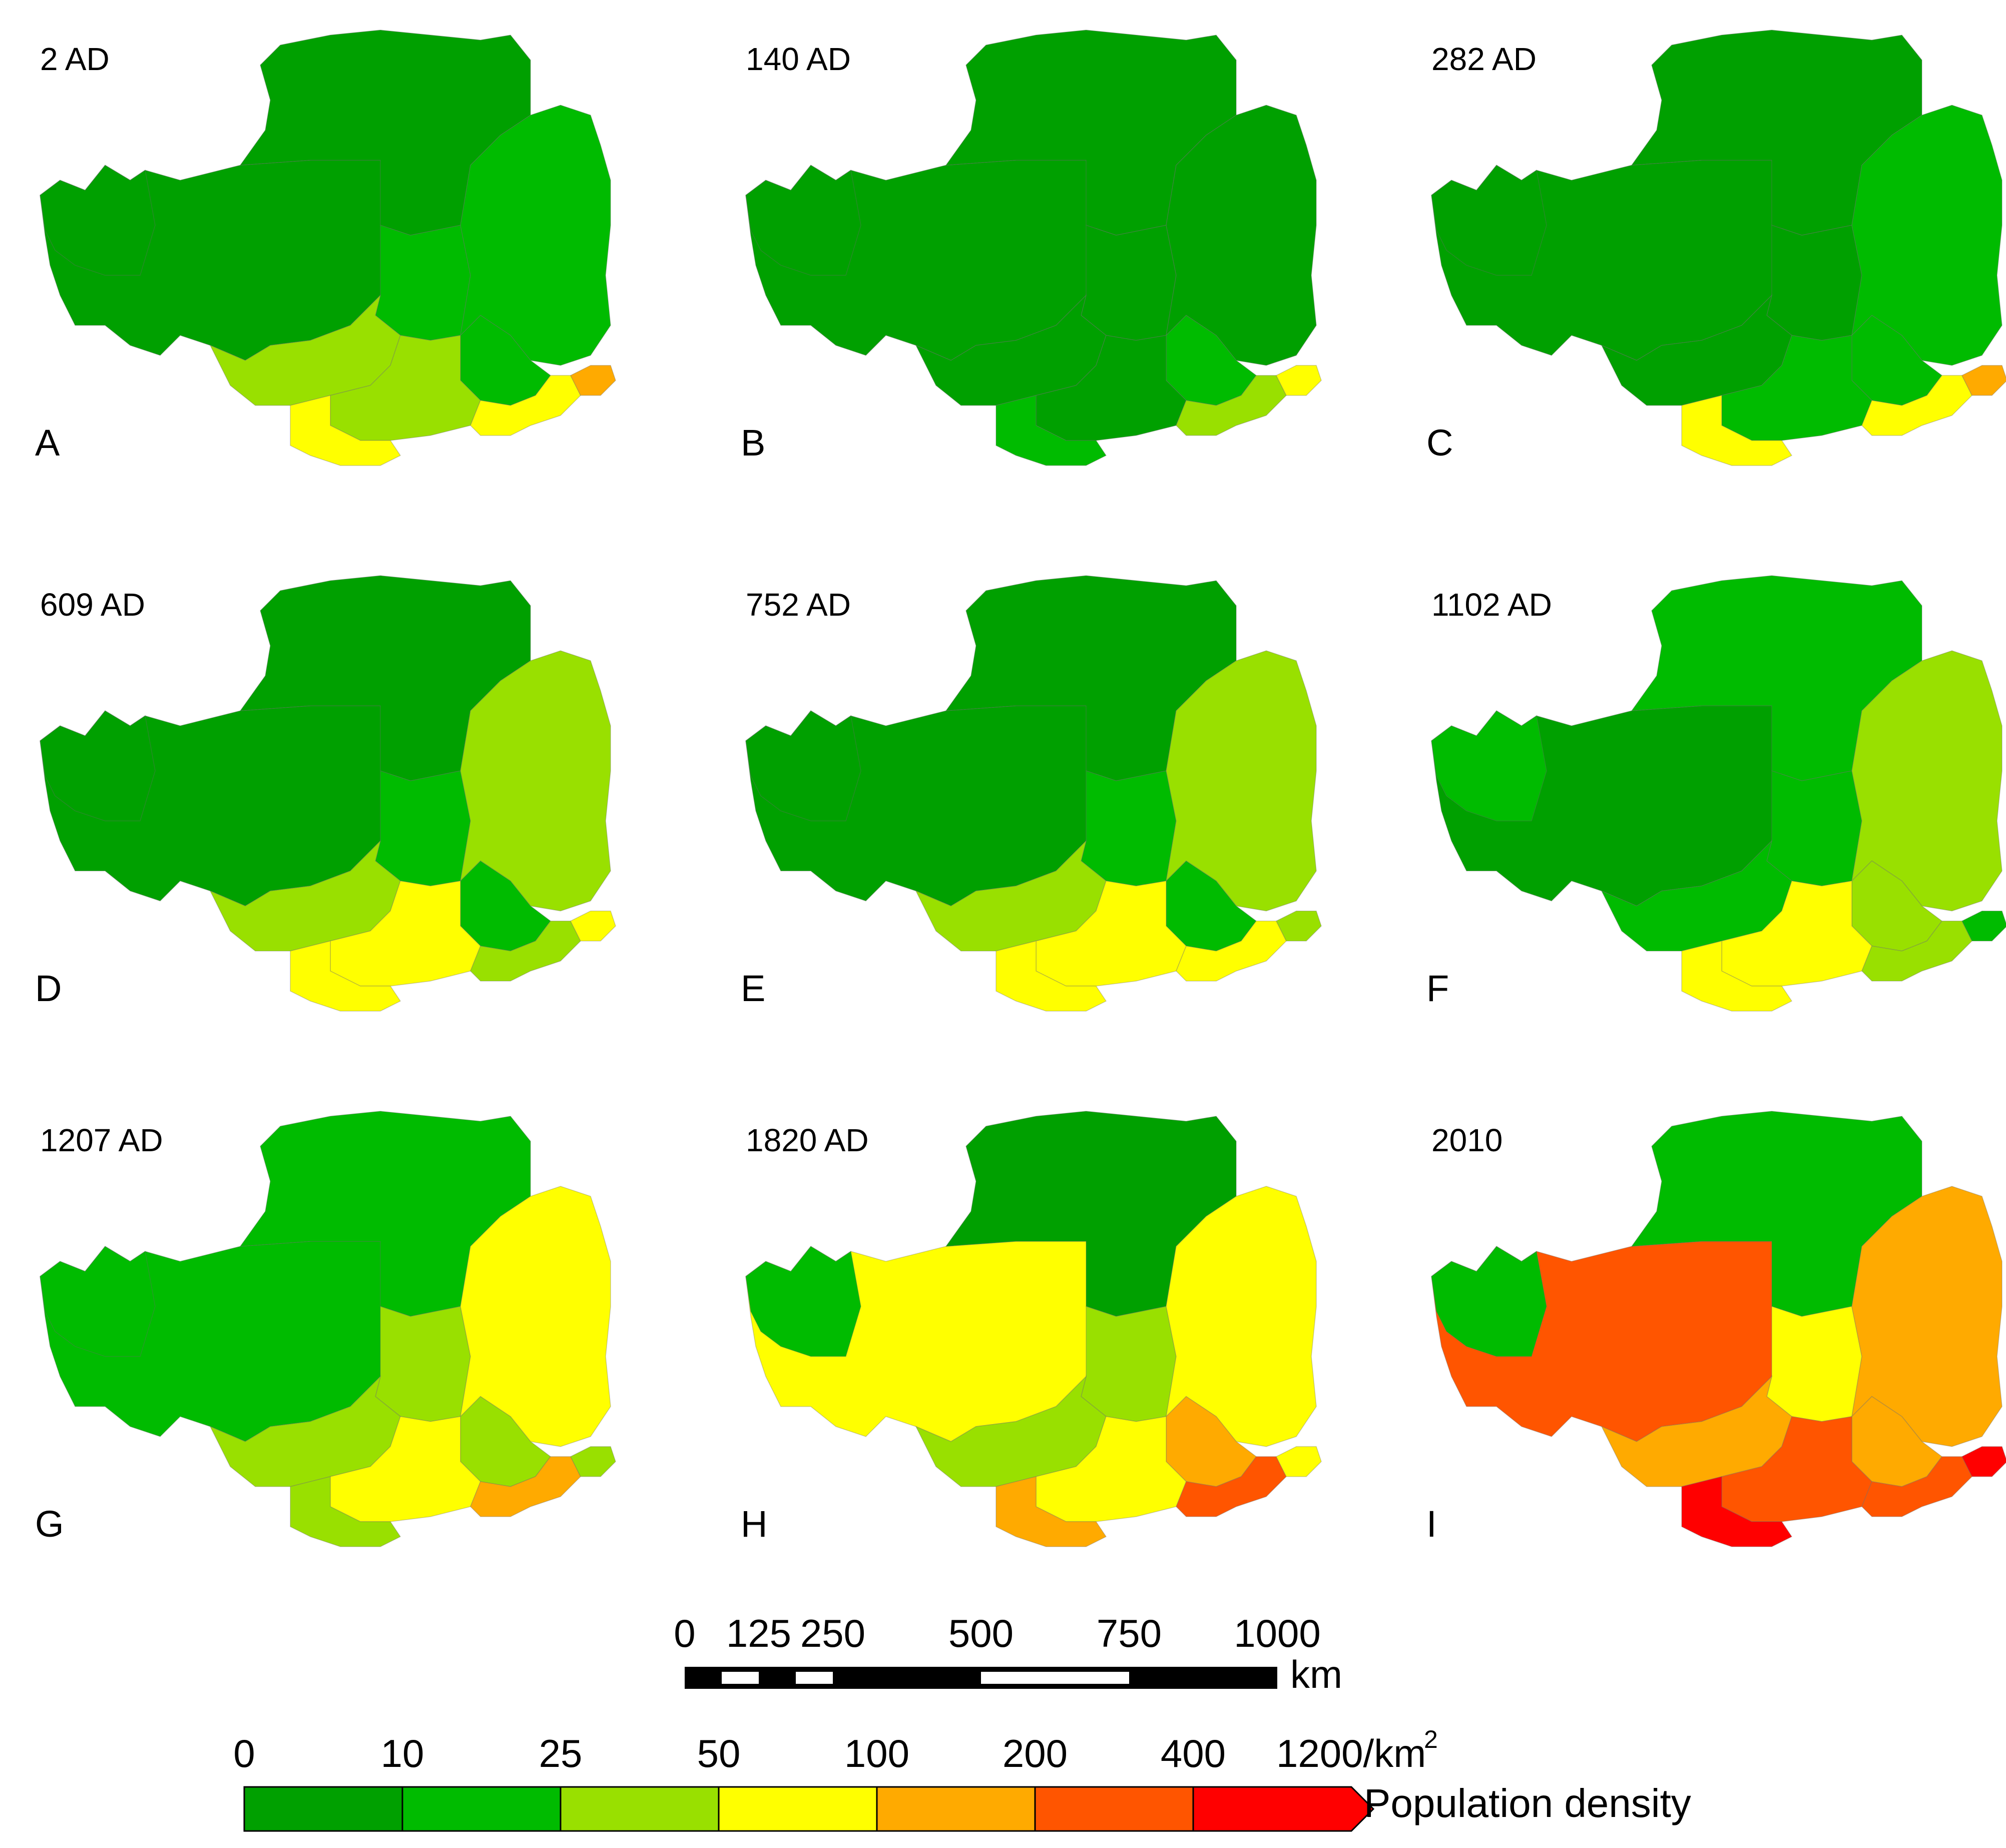  Describe the element at coordinates (49, 1524) in the screenshot. I see `panel-letter-label: G` at that location.